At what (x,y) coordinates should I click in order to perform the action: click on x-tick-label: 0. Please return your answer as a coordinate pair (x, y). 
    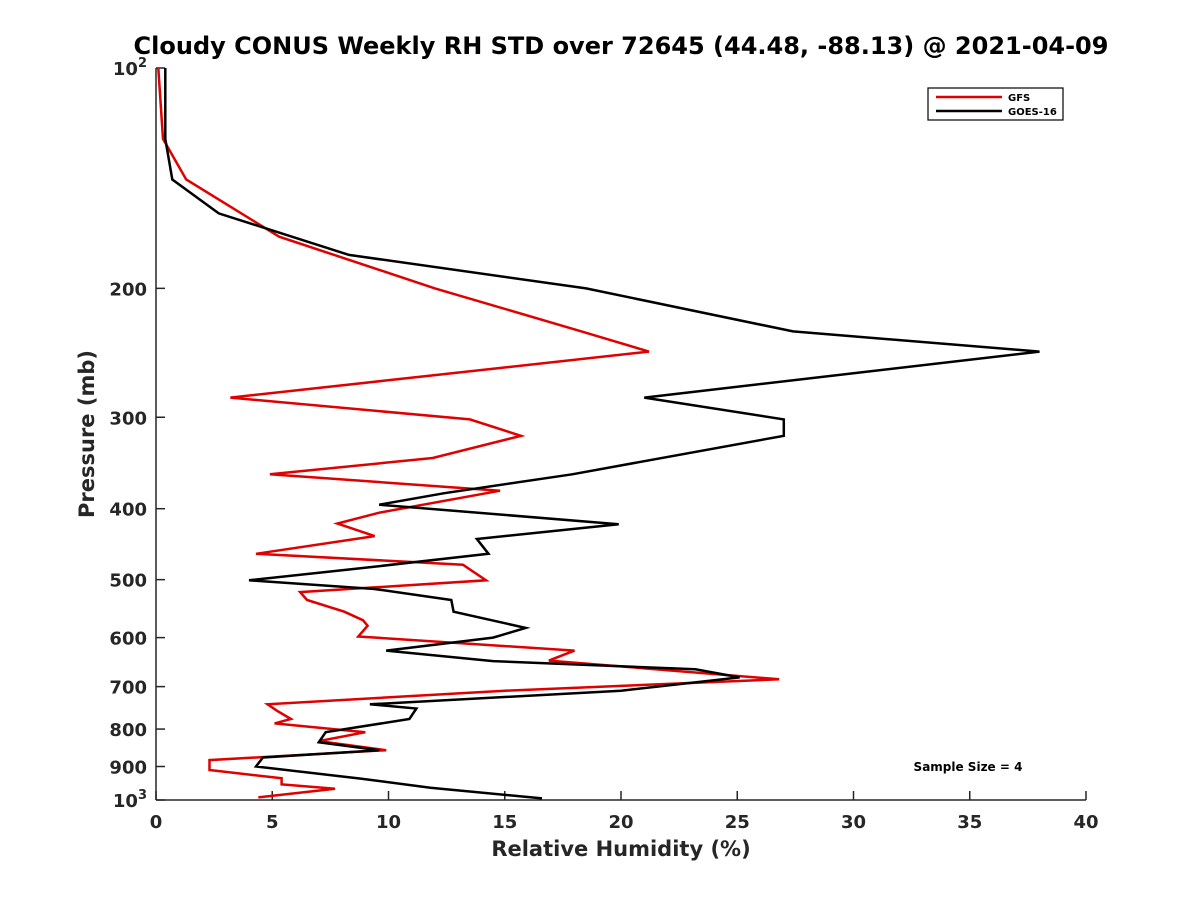
    Looking at the image, I should click on (156, 822).